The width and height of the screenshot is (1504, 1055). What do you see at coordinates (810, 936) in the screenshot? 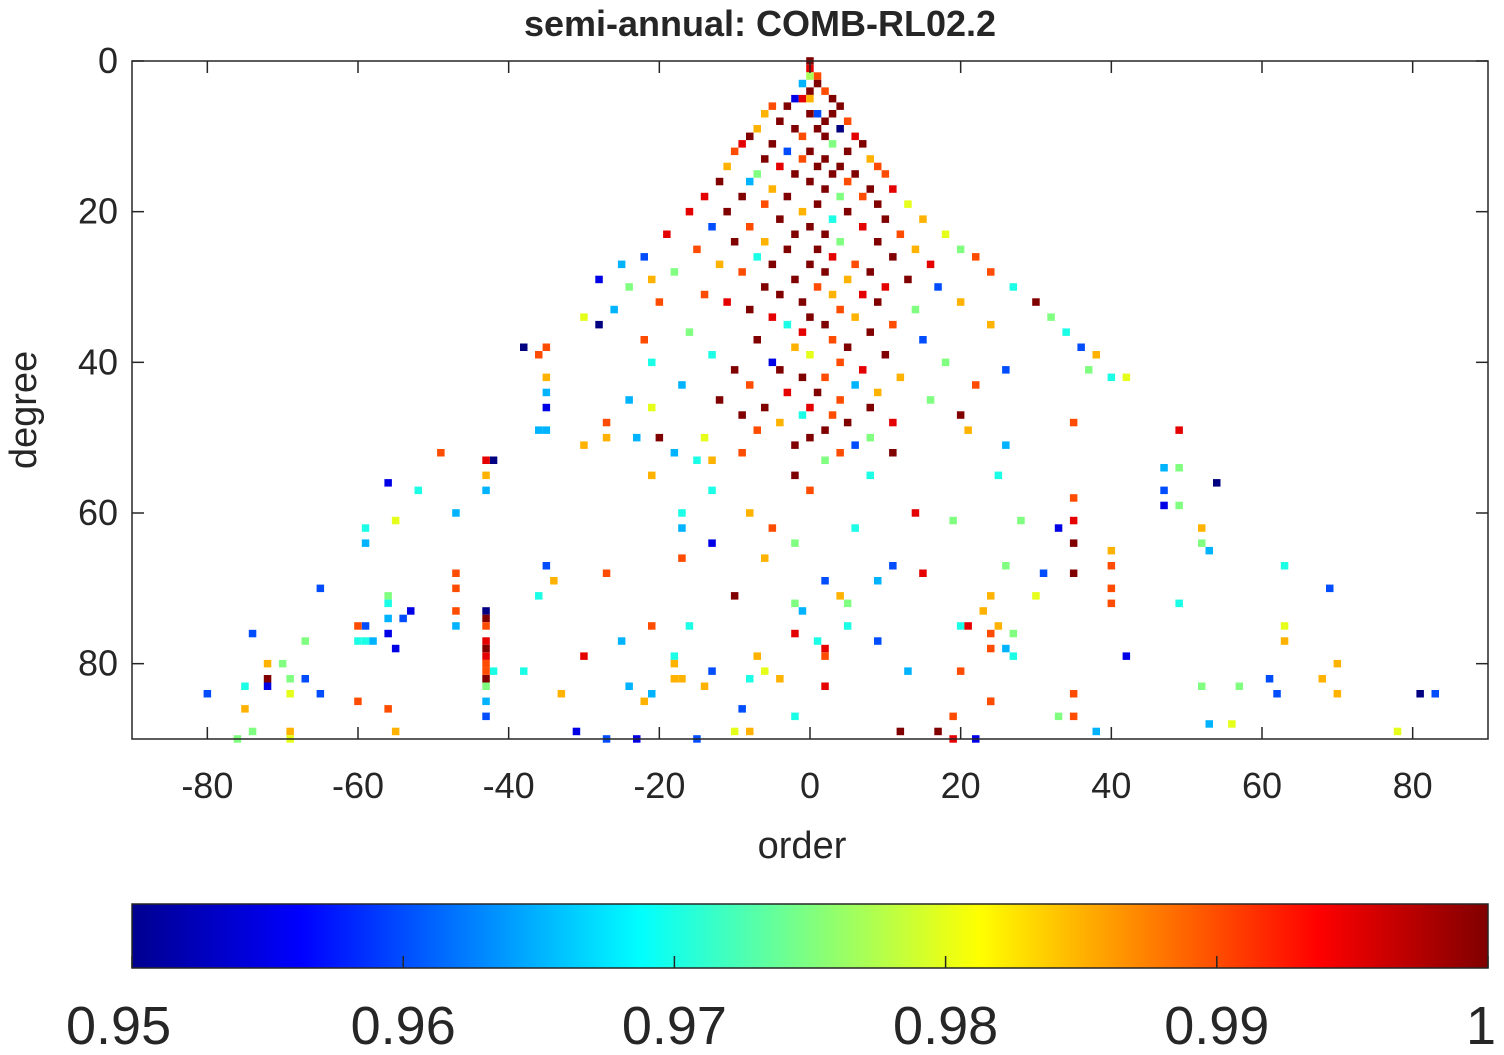
I see `colorbar` at bounding box center [810, 936].